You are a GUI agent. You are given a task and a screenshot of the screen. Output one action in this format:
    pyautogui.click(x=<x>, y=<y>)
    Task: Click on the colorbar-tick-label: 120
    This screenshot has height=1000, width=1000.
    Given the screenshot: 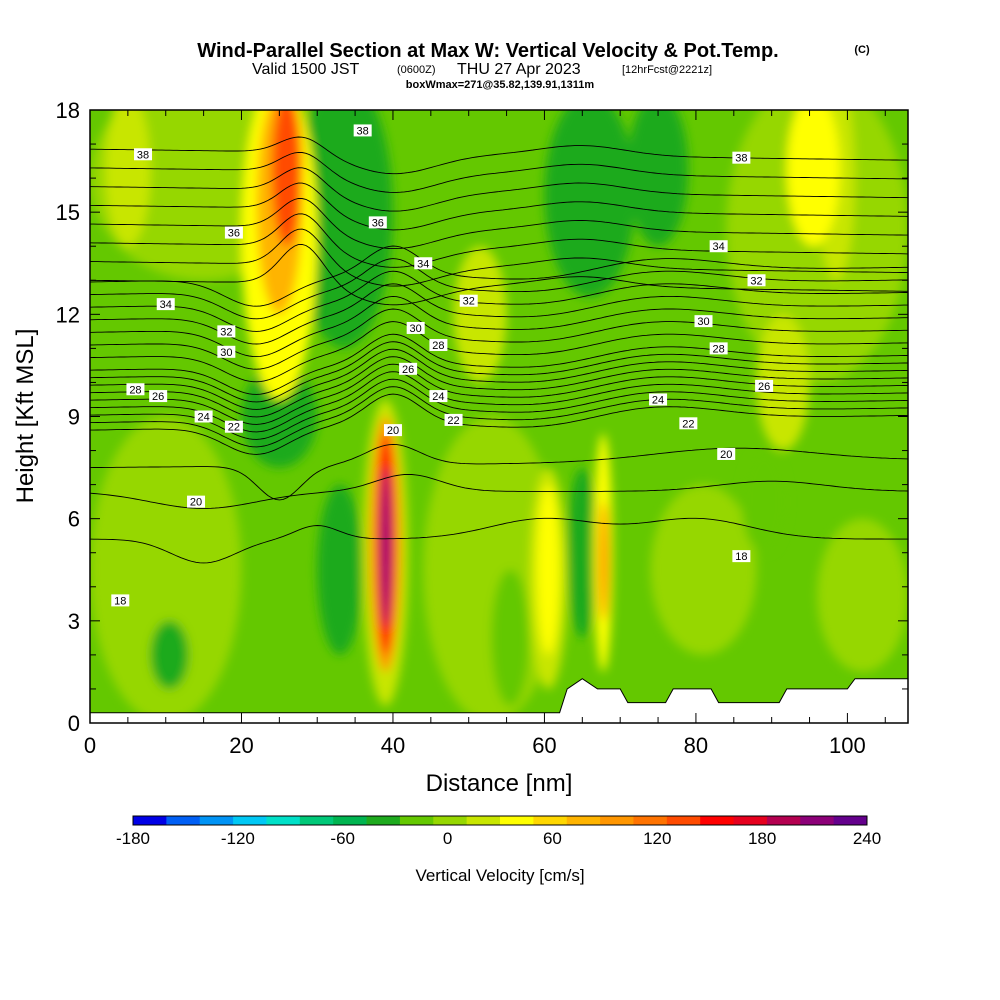 What is the action you would take?
    pyautogui.click(x=657, y=838)
    